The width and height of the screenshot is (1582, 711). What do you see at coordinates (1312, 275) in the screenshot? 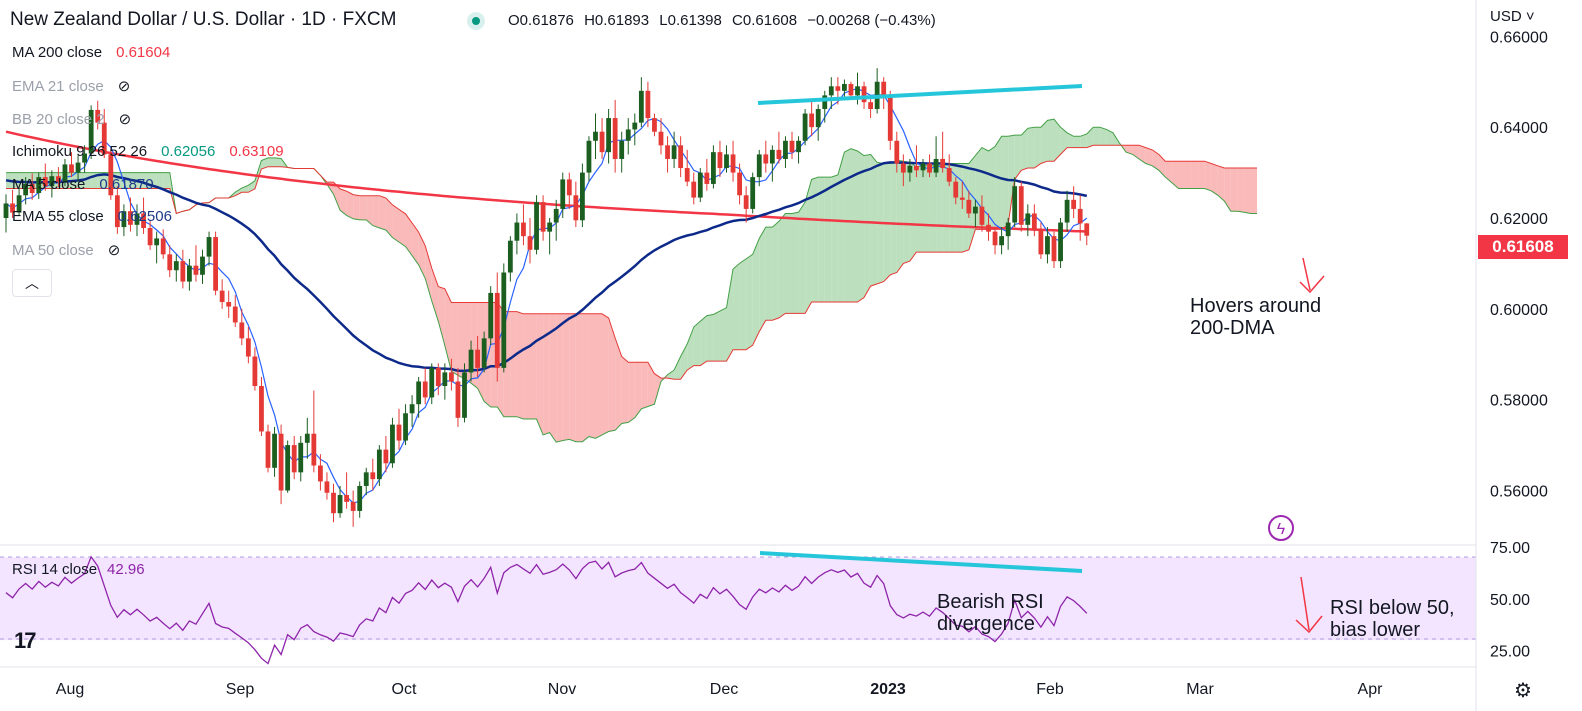
I see `down-arrow-price` at bounding box center [1312, 275].